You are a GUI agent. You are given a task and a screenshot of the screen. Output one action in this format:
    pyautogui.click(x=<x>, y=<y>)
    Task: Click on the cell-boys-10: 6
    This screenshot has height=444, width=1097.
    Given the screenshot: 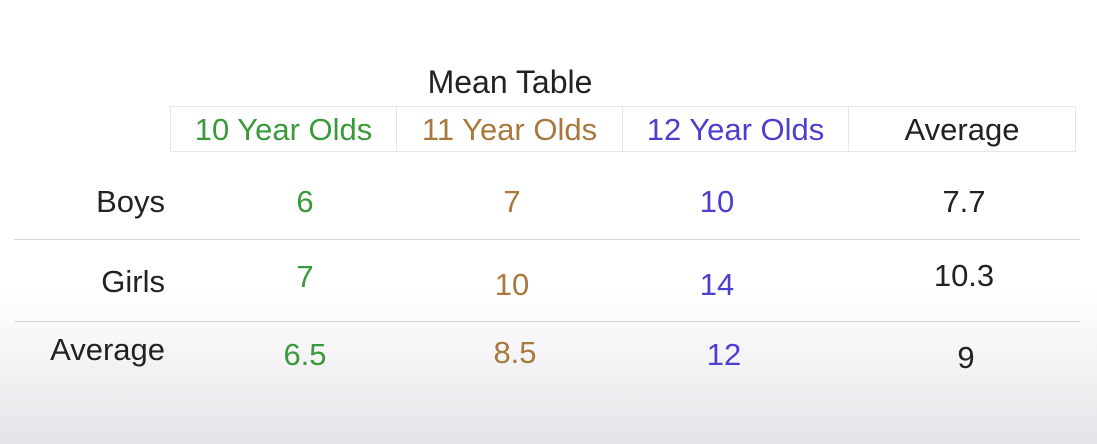 What is the action you would take?
    pyautogui.click(x=305, y=201)
    